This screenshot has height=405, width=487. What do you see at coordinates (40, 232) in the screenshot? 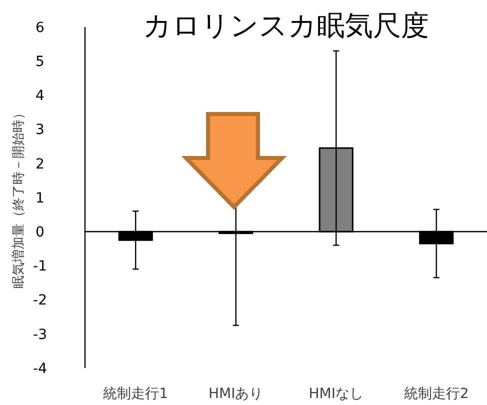
I see `y-tick-label: 0` at bounding box center [40, 232].